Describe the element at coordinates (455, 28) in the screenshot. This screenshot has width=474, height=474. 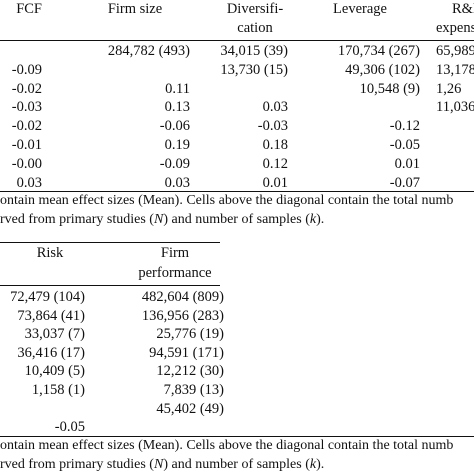
I see `header-rd-line2: expens` at that location.